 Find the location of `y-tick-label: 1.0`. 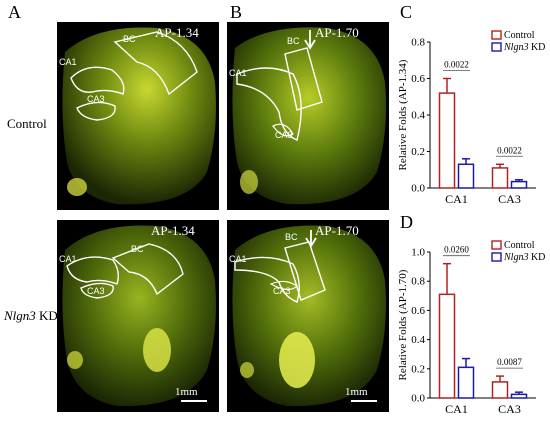

y-tick-label: 1.0 is located at coordinates (418, 253).